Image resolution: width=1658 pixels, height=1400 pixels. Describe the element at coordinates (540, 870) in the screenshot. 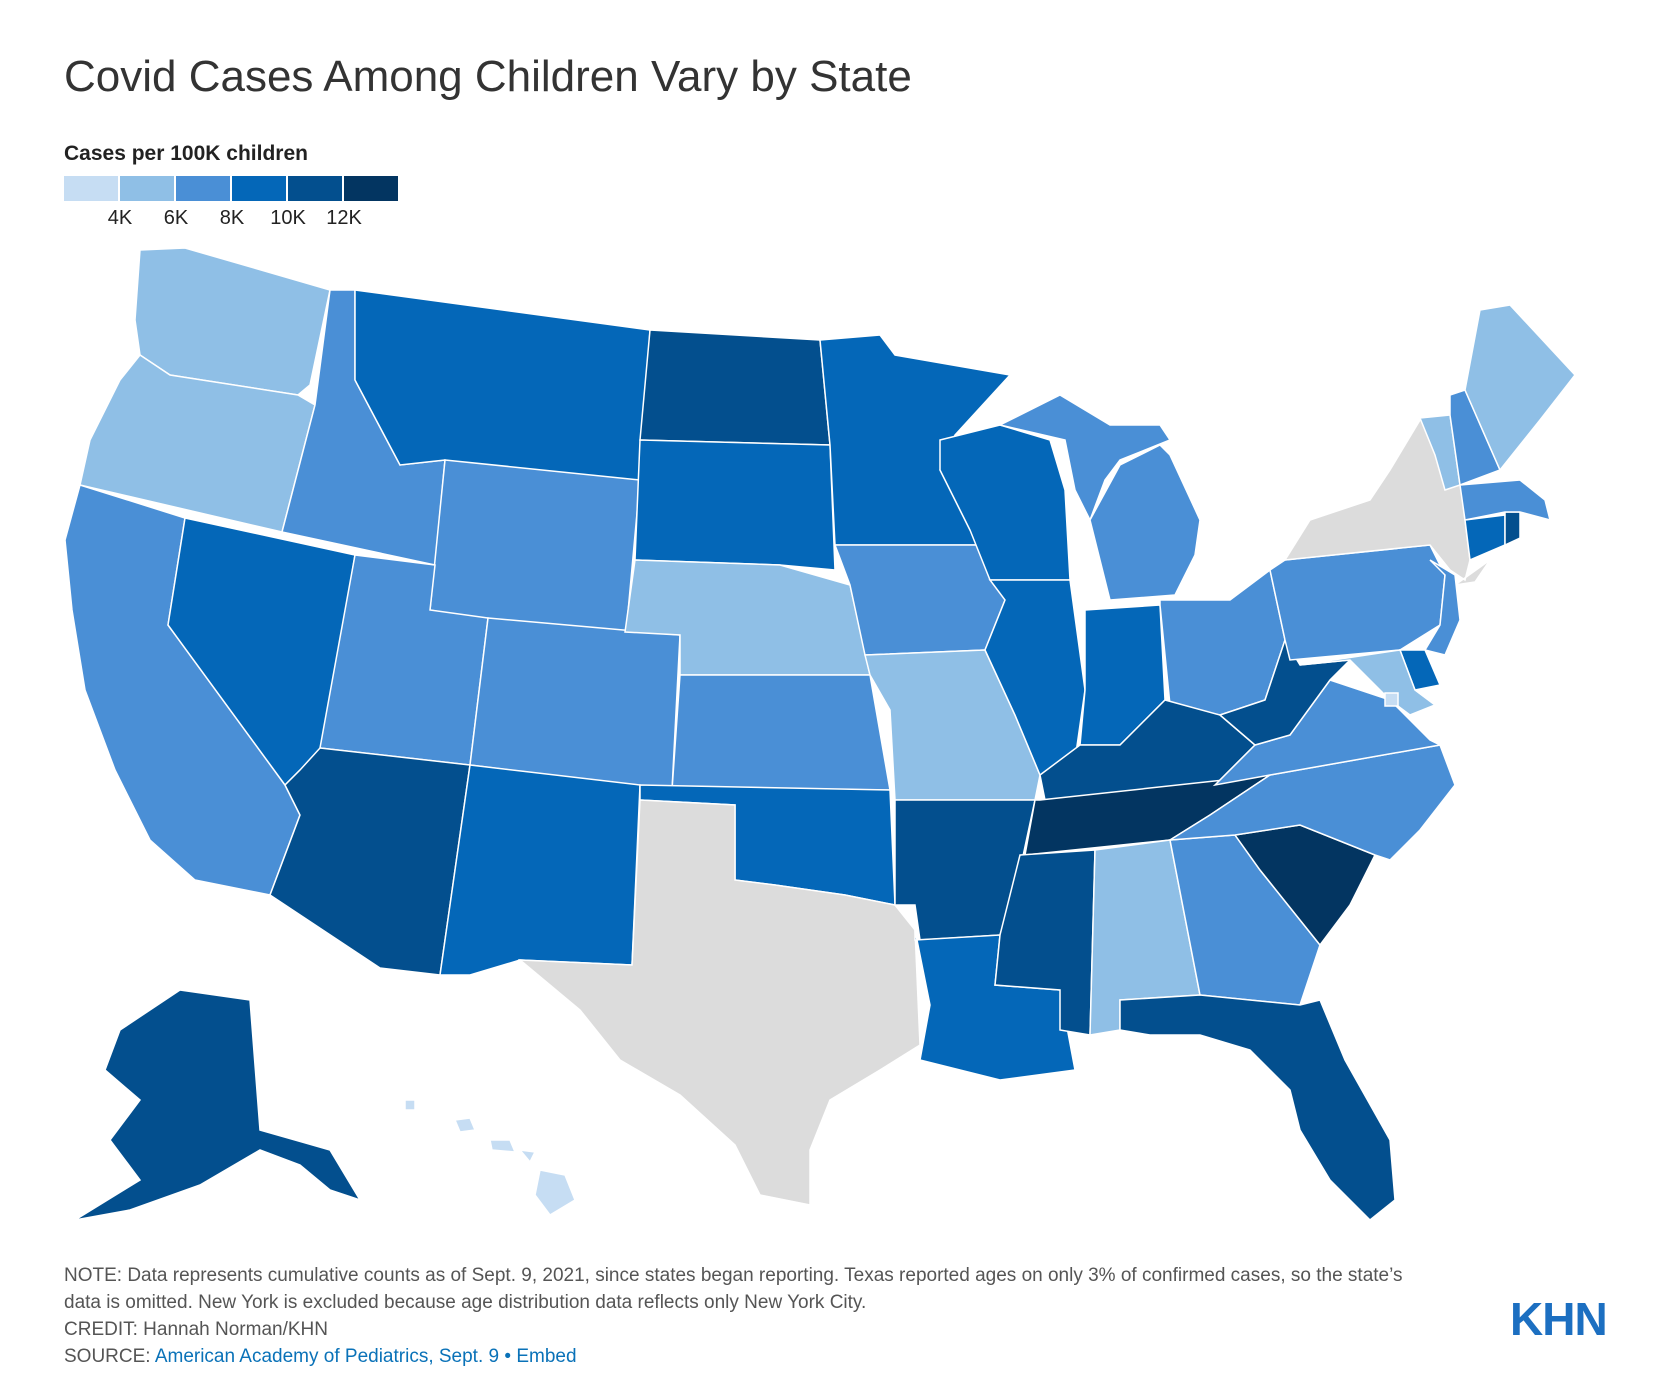

I see `state-NM` at that location.